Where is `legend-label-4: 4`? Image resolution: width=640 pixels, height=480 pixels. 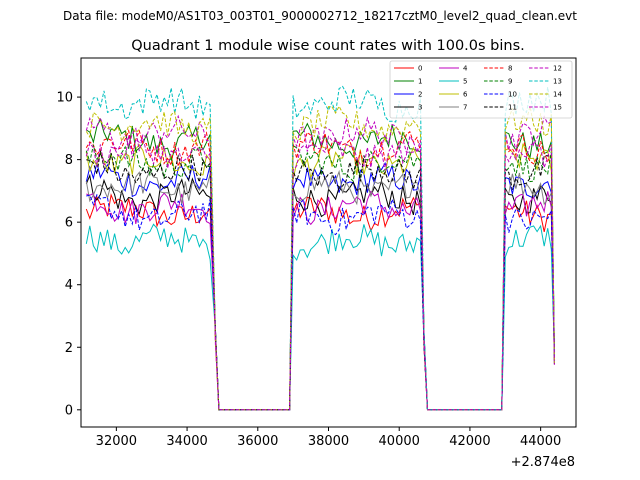 legend-label-4: 4 is located at coordinates (465, 69).